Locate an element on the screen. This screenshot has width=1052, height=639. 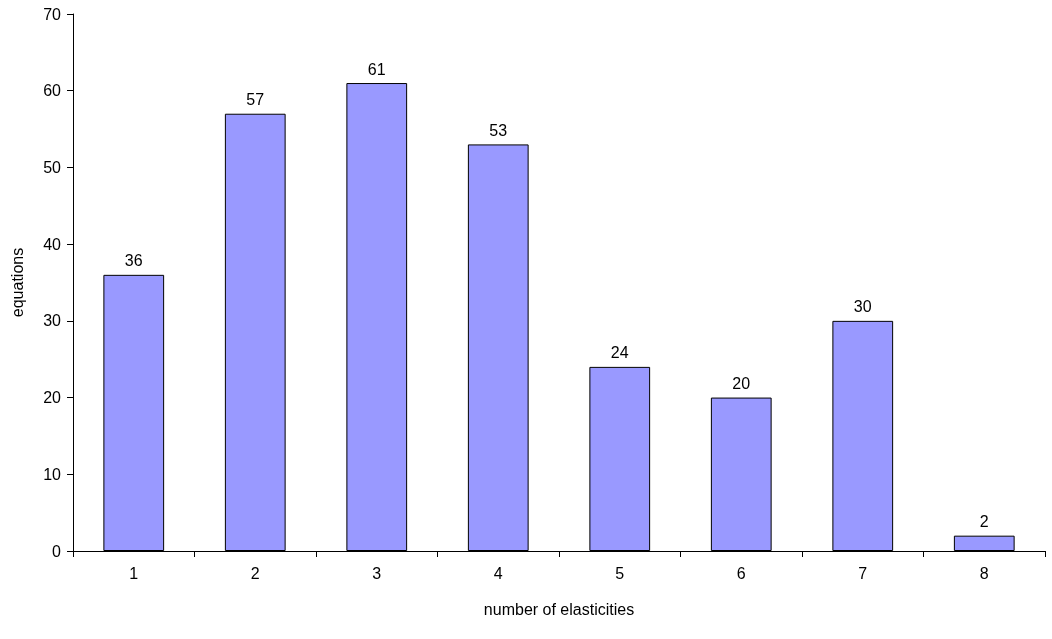
data-label: 57 is located at coordinates (255, 100).